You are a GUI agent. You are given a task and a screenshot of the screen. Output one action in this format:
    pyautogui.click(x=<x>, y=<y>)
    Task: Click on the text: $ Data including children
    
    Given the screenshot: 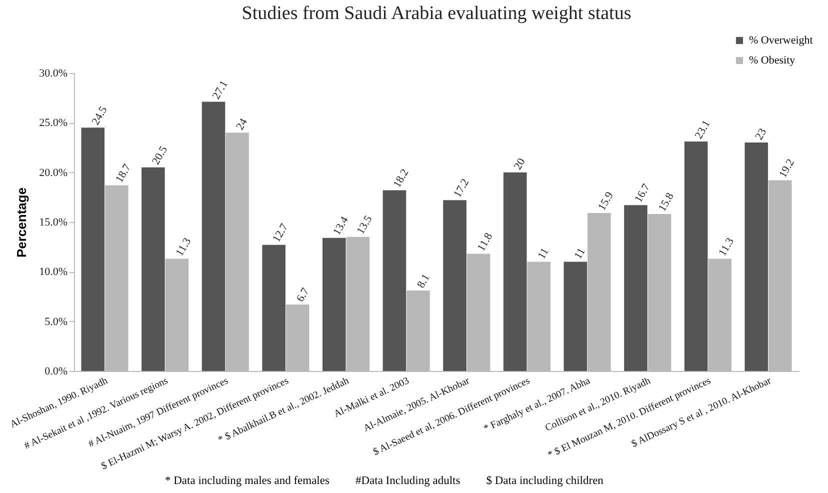 What is the action you would take?
    pyautogui.click(x=545, y=481)
    